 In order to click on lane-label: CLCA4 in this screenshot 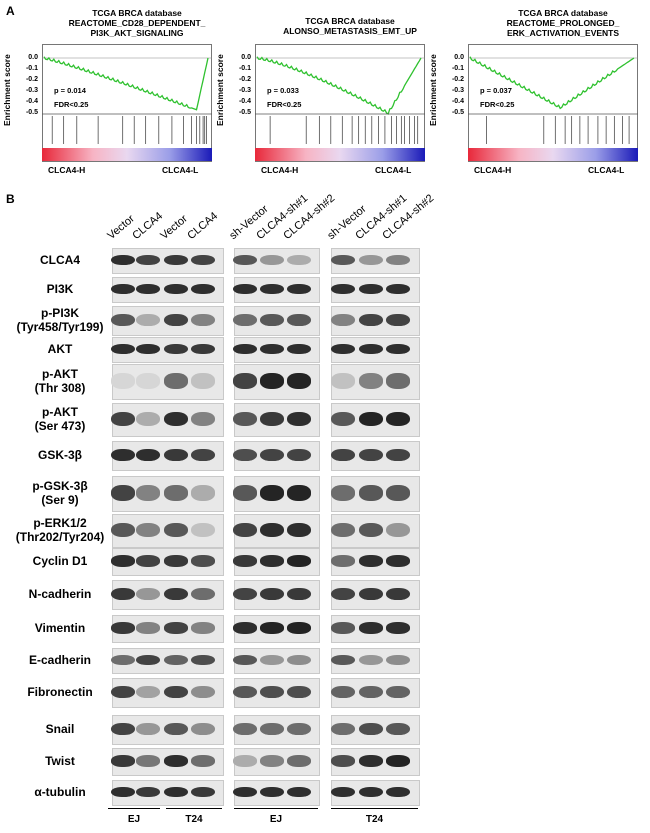, I will do `click(148, 226)`.